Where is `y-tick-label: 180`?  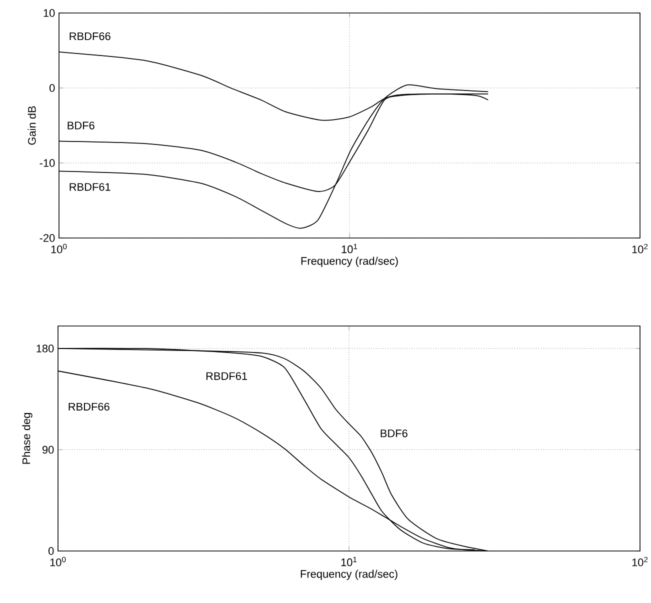
y-tick-label: 180 is located at coordinates (45, 348).